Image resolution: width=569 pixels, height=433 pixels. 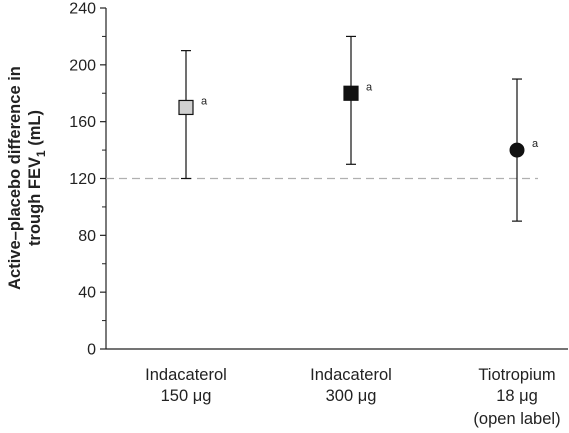 I want to click on y-tick-label-120: 120, so click(x=82, y=179).